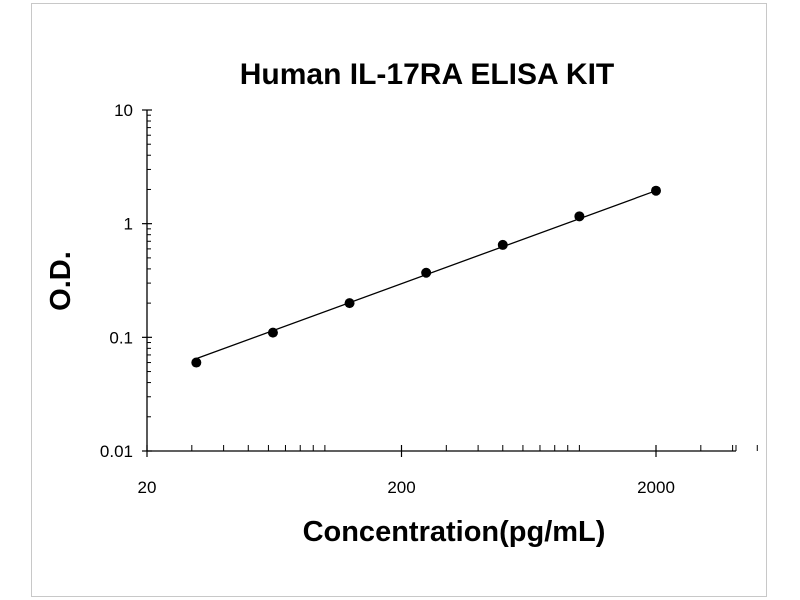 This screenshot has width=800, height=600. Describe the element at coordinates (427, 74) in the screenshot. I see `chart-title: Human IL-17RA ELISA KIT` at that location.